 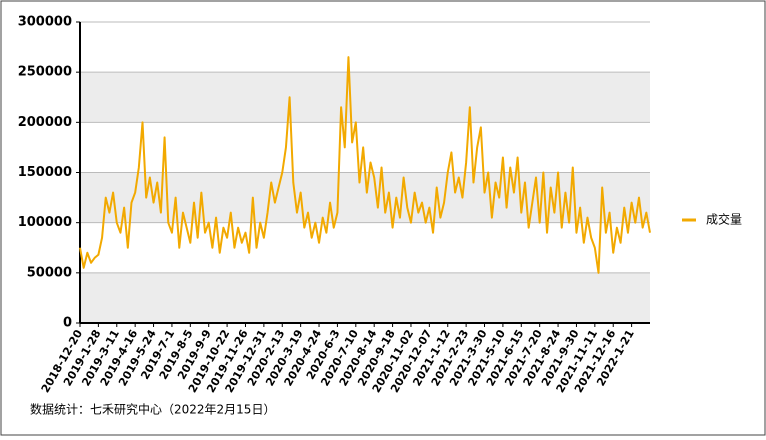 I want to click on y-tick-label: 250000, so click(x=45, y=72).